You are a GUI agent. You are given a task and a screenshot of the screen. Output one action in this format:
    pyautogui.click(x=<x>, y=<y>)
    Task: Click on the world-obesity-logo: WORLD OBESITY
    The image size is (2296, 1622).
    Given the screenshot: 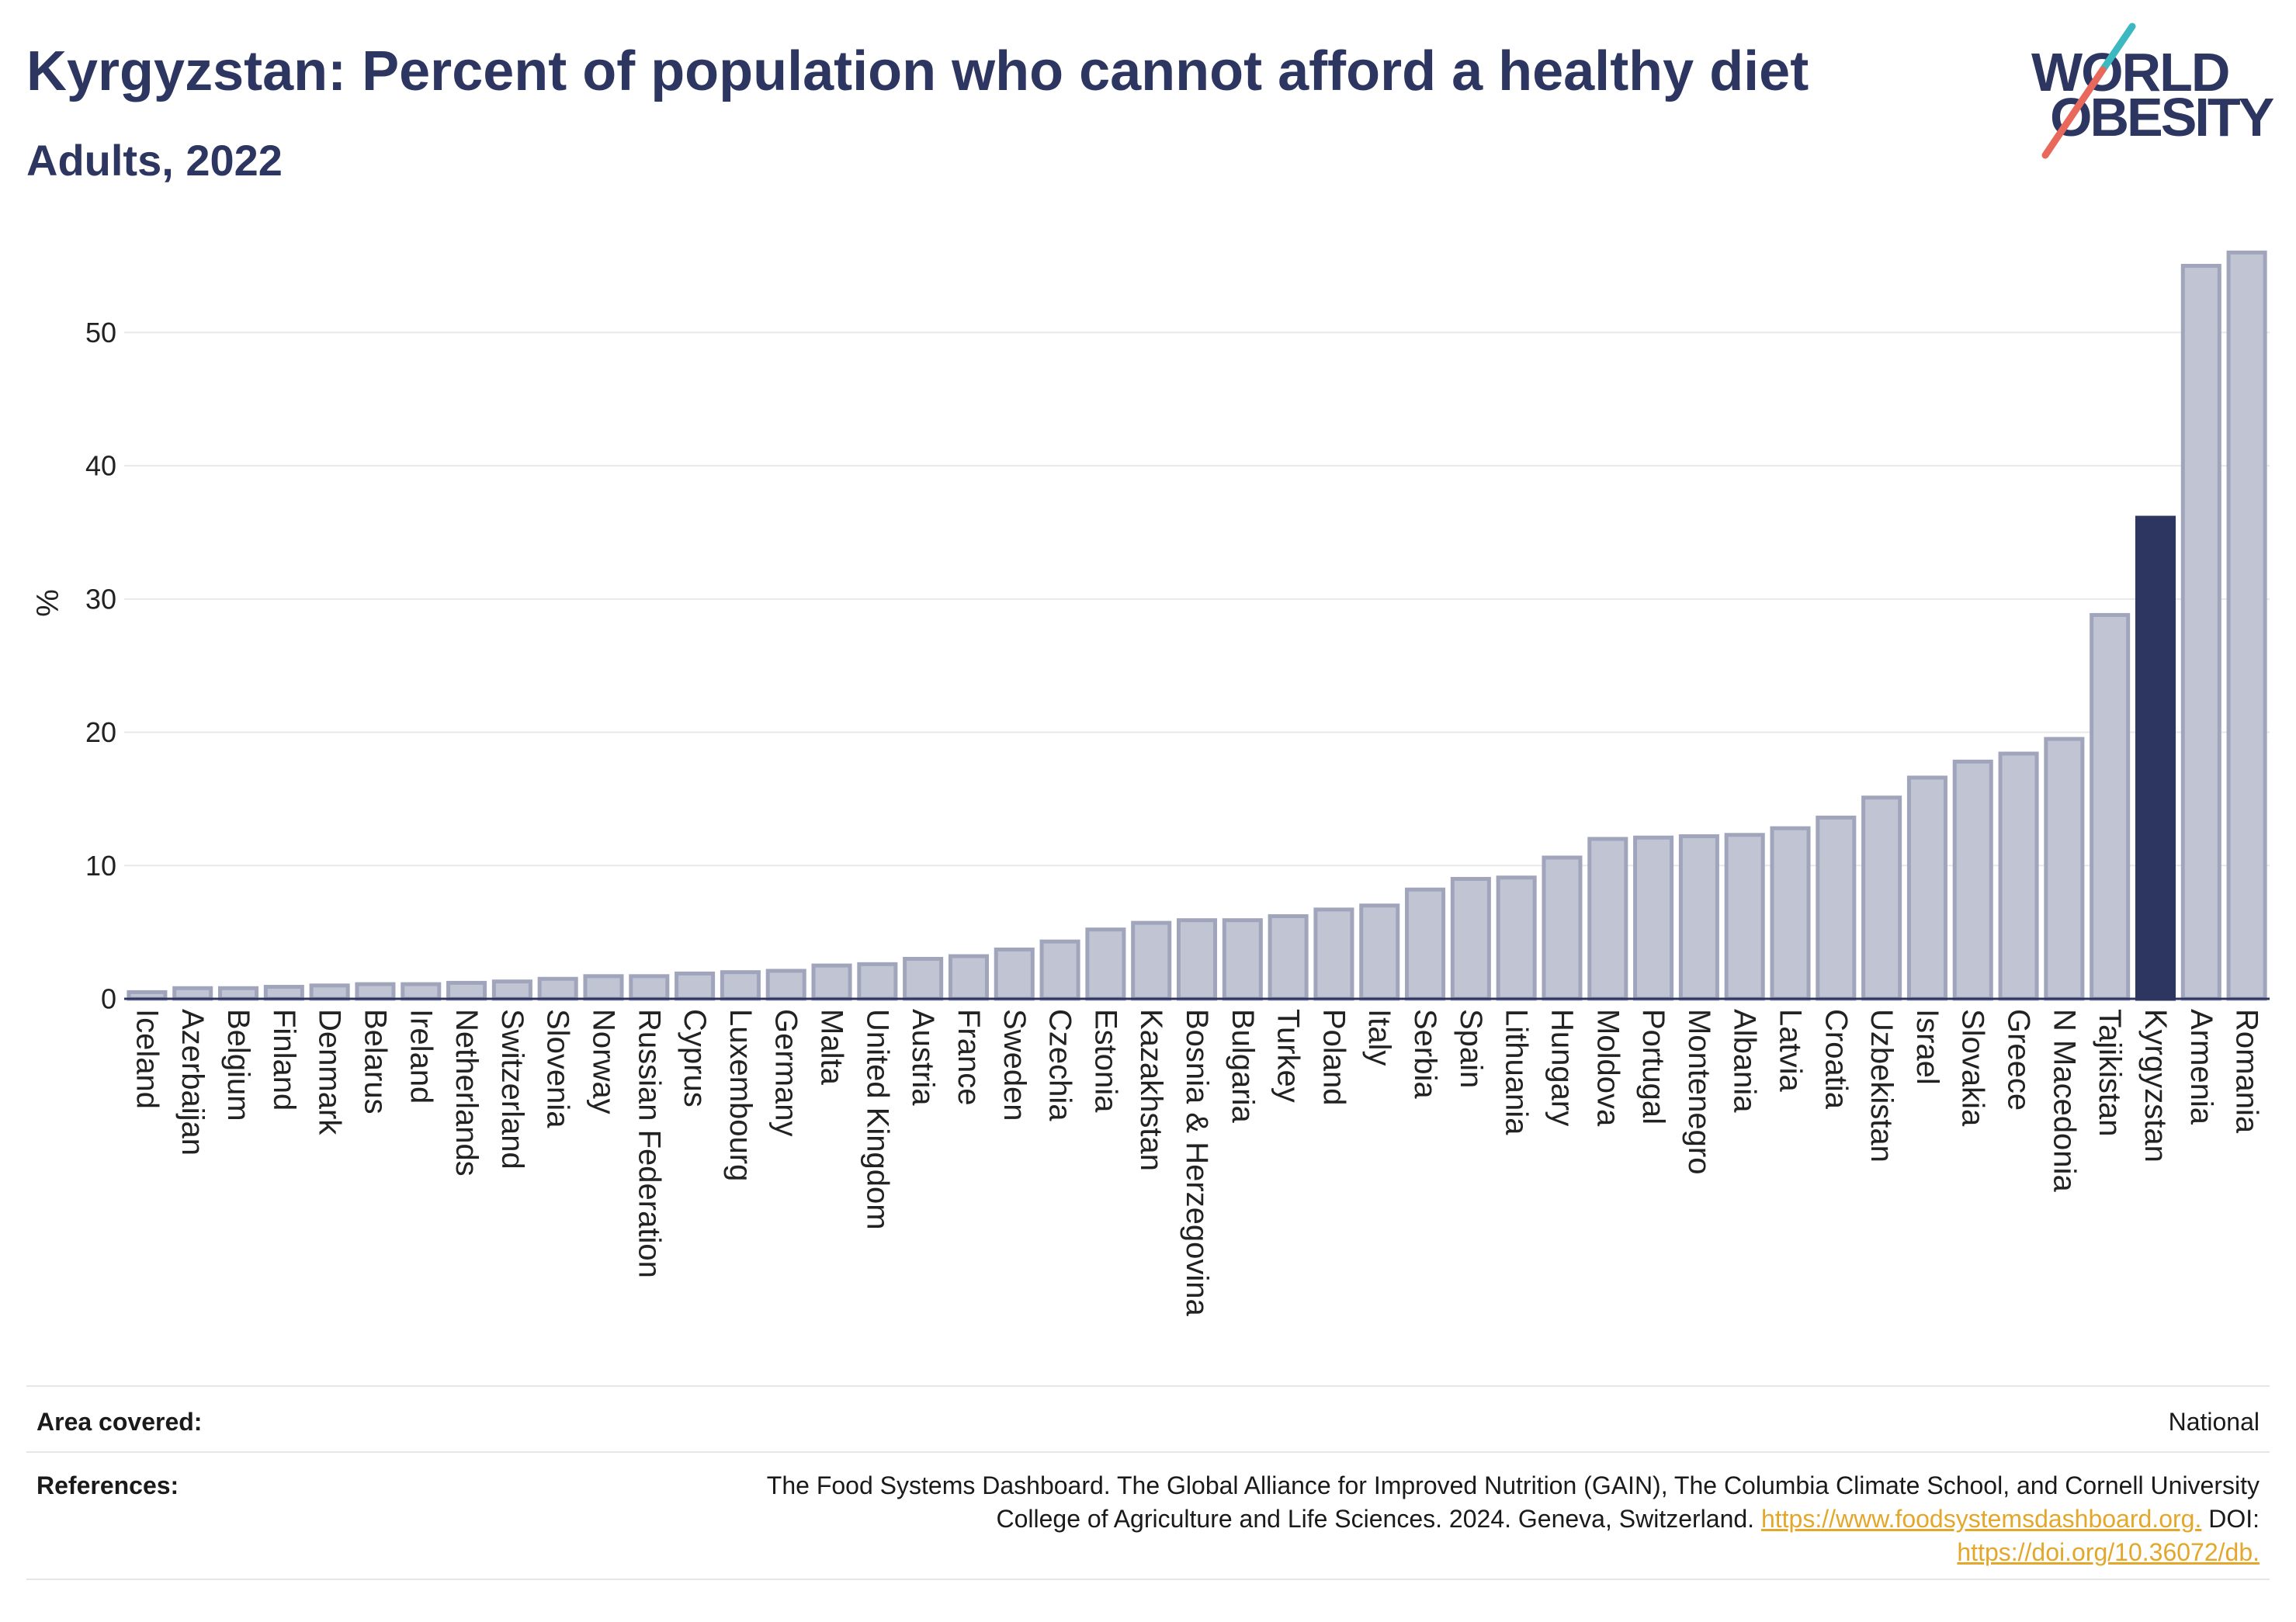 What is the action you would take?
    pyautogui.click(x=2150, y=93)
    